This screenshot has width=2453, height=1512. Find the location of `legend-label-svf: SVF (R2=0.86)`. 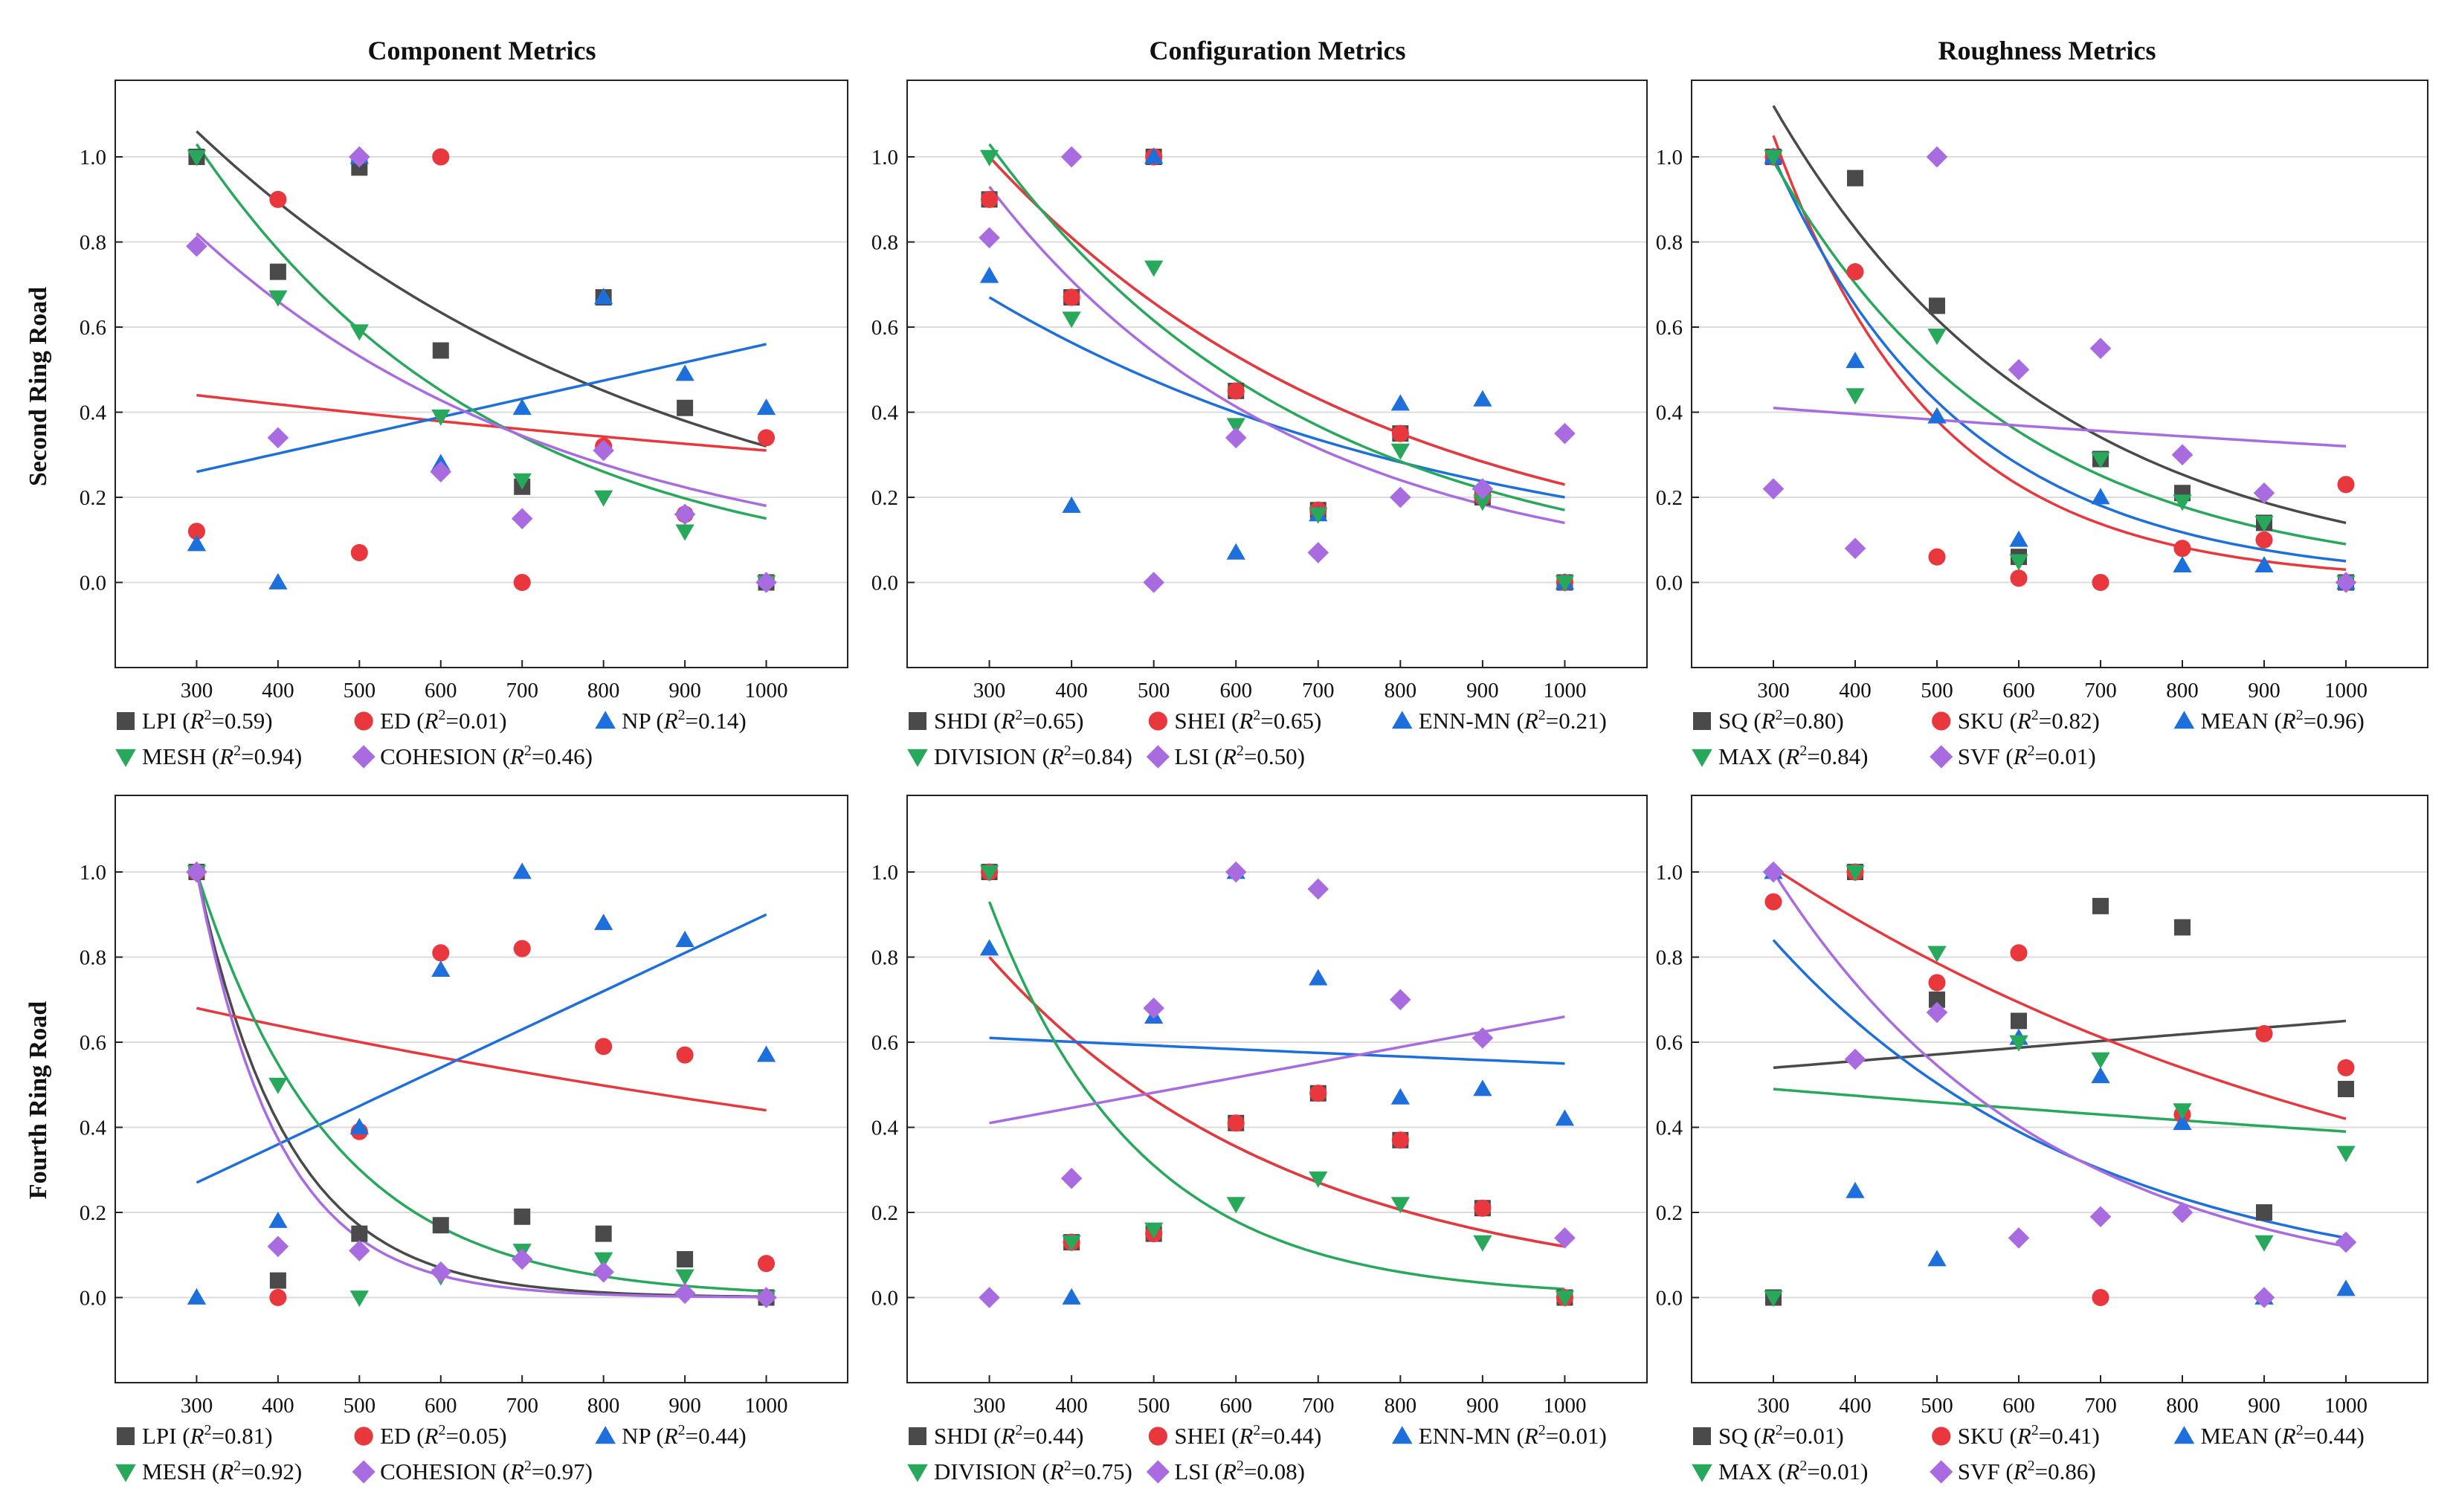

legend-label-svf: SVF (R2=0.86) is located at coordinates (2027, 1471).